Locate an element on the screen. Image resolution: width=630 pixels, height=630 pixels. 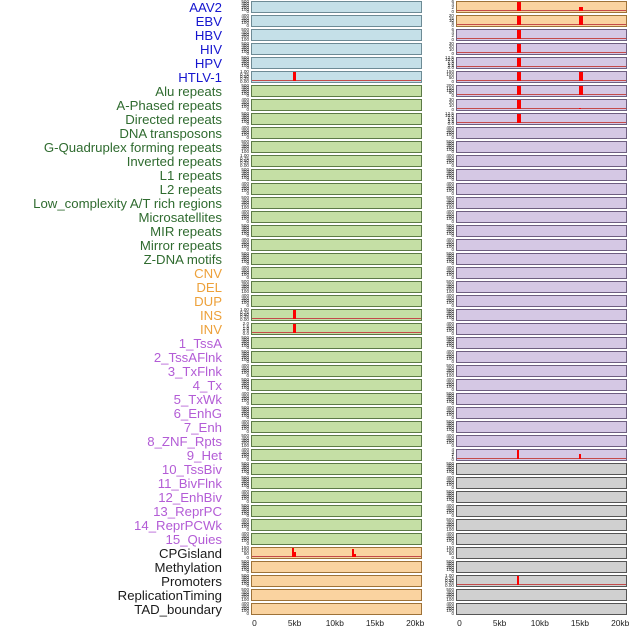
track-label-hiv: HIV is located at coordinates (211, 50).